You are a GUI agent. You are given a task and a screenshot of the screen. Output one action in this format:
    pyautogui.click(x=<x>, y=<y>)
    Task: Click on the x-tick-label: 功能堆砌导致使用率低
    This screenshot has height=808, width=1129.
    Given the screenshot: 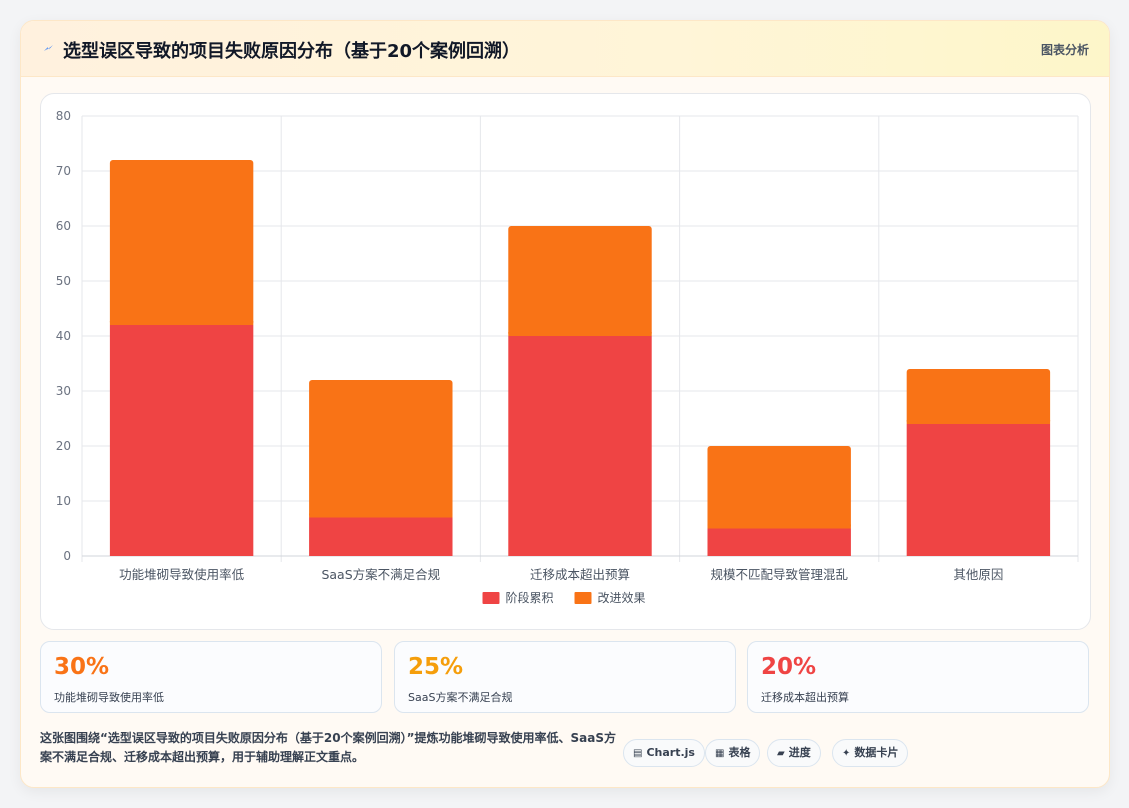 What is the action you would take?
    pyautogui.click(x=182, y=574)
    